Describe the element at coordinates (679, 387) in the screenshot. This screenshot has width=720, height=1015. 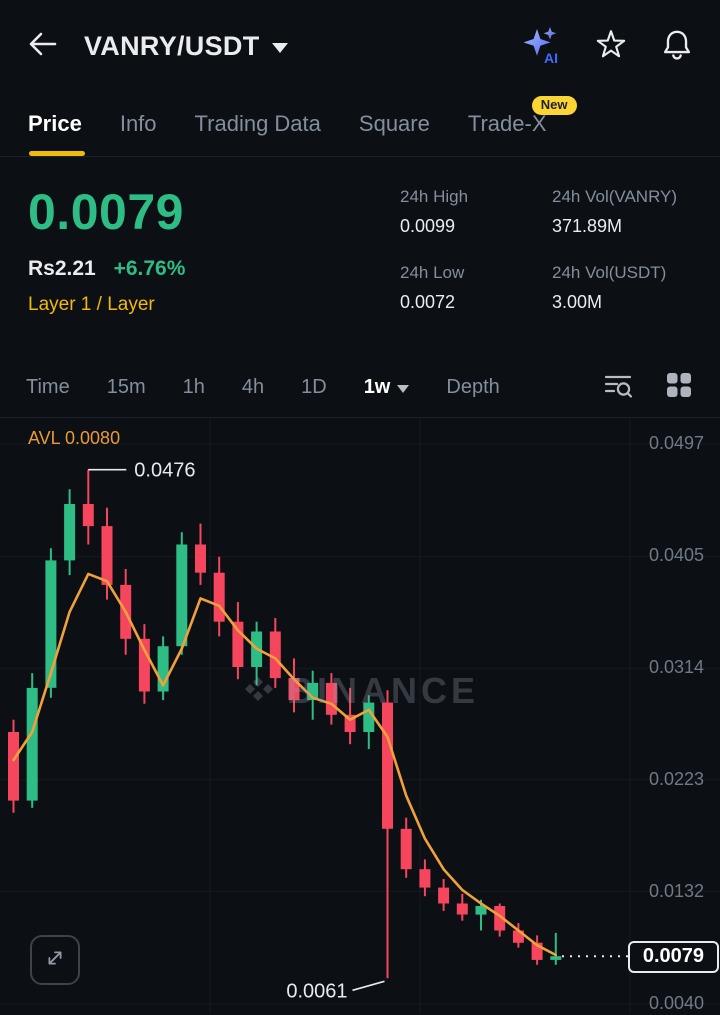
I see `layout-grid-icon` at that location.